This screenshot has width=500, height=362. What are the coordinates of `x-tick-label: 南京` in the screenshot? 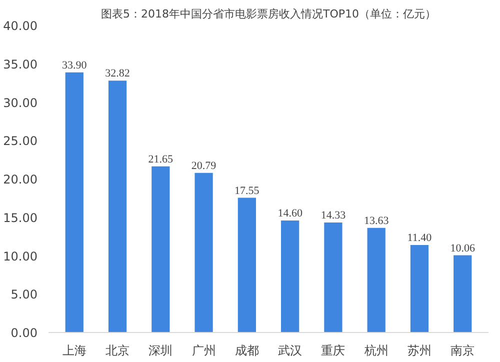 It's located at (462, 351).